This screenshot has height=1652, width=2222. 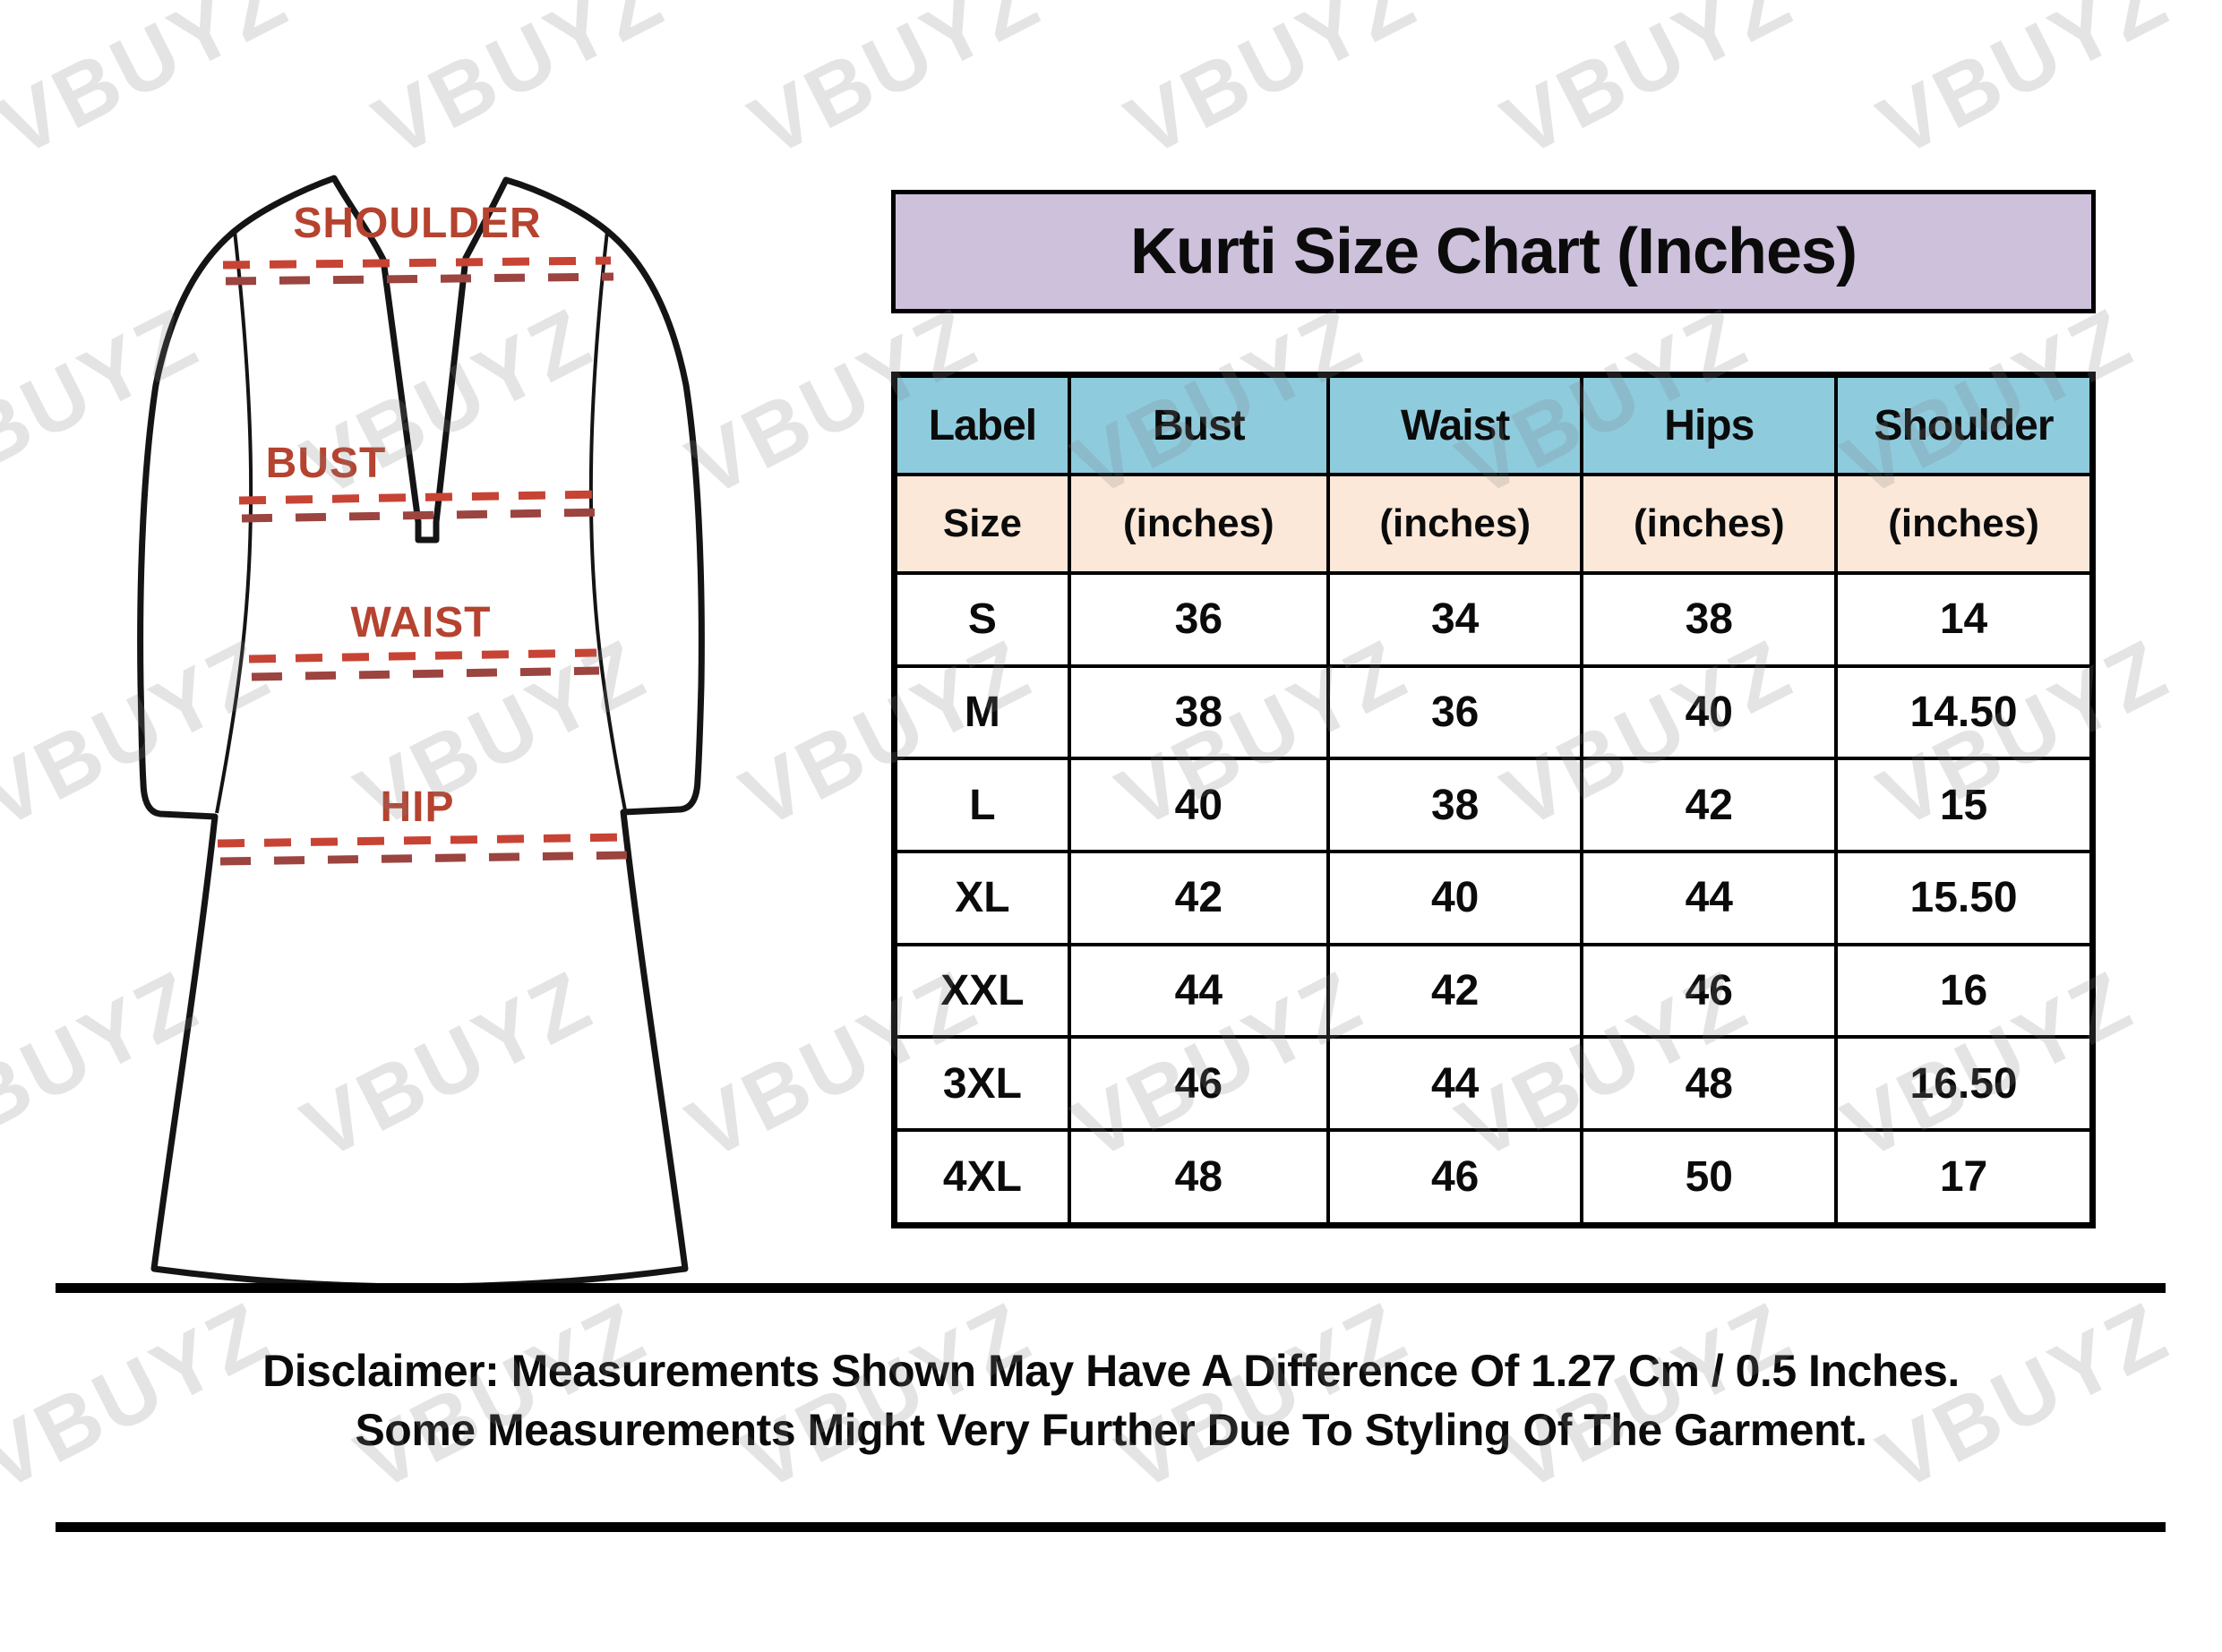 What do you see at coordinates (1965, 991) in the screenshot?
I see `cell-shoulder: 16` at bounding box center [1965, 991].